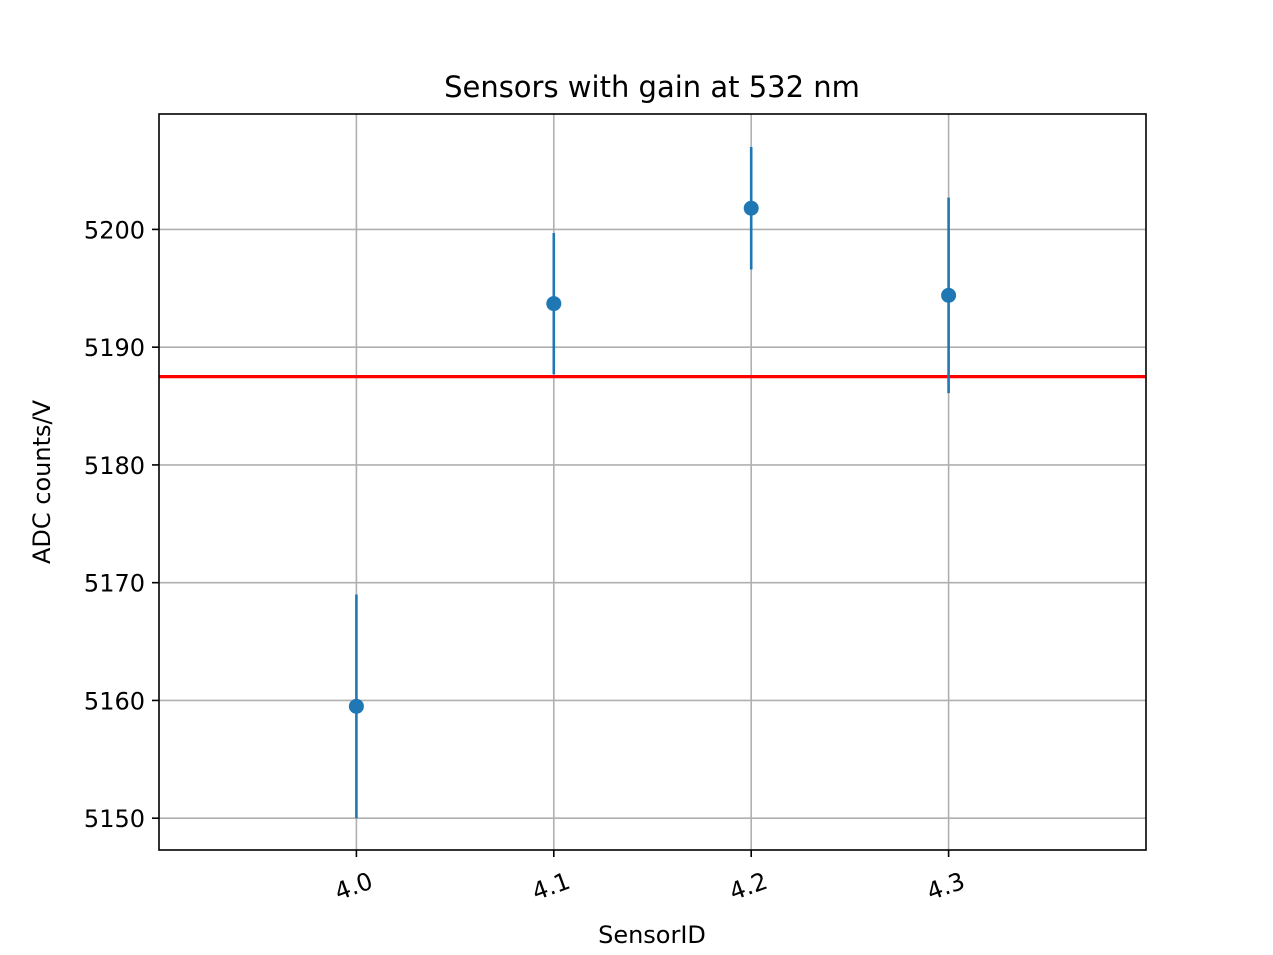 This screenshot has height=955, width=1273. What do you see at coordinates (652, 935) in the screenshot?
I see `x-axis-label: SensorID` at bounding box center [652, 935].